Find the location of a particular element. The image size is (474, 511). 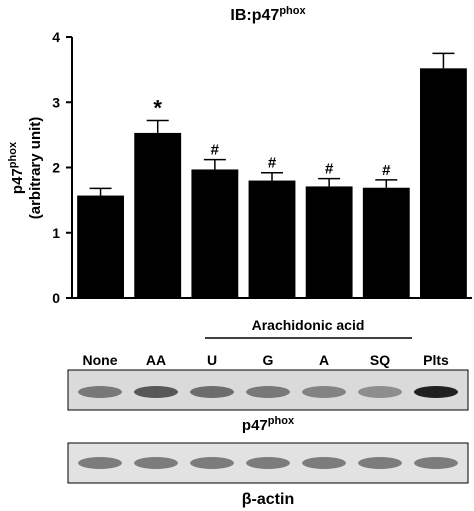

y-tick-label: 1 is located at coordinates (56, 233).